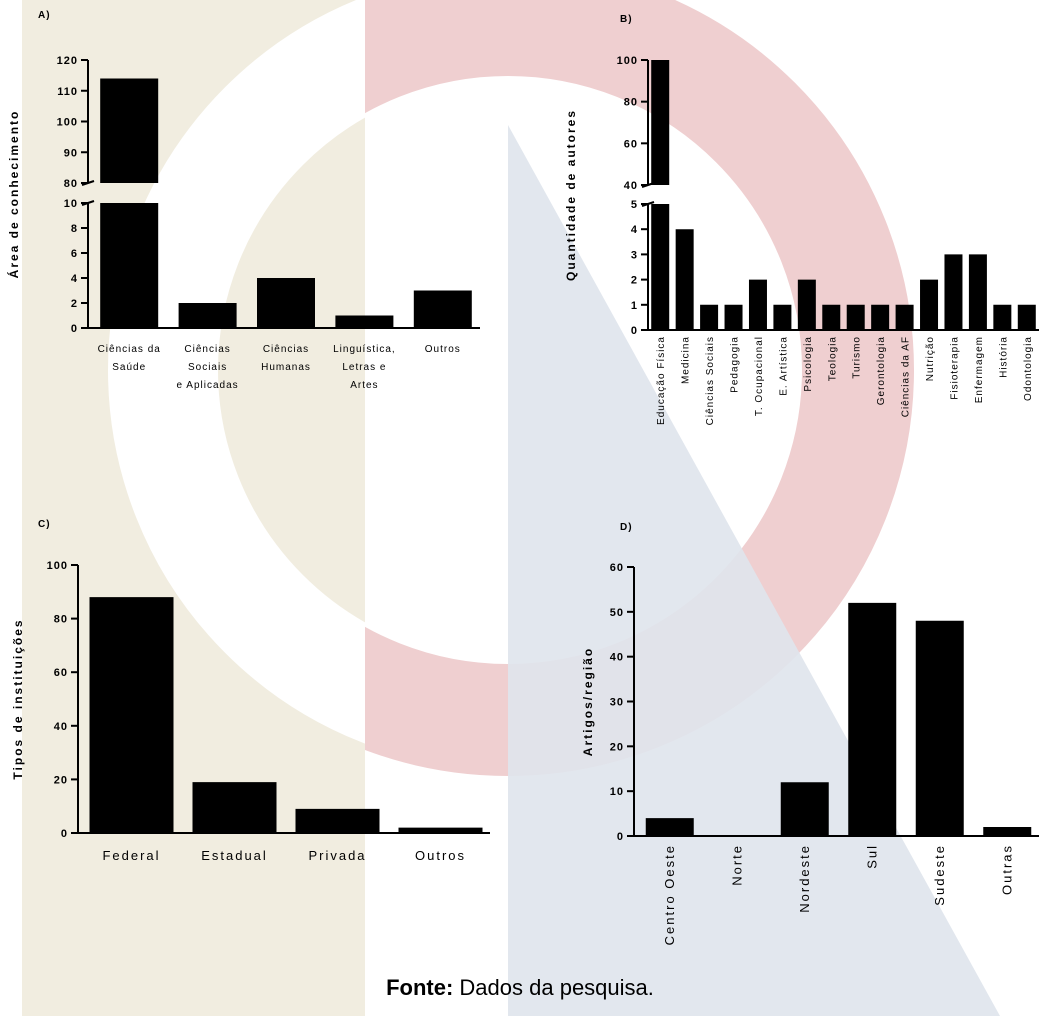 The height and width of the screenshot is (1016, 1039). Describe the element at coordinates (364, 349) in the screenshot. I see `x-tick-label-line: Linguística,` at that location.